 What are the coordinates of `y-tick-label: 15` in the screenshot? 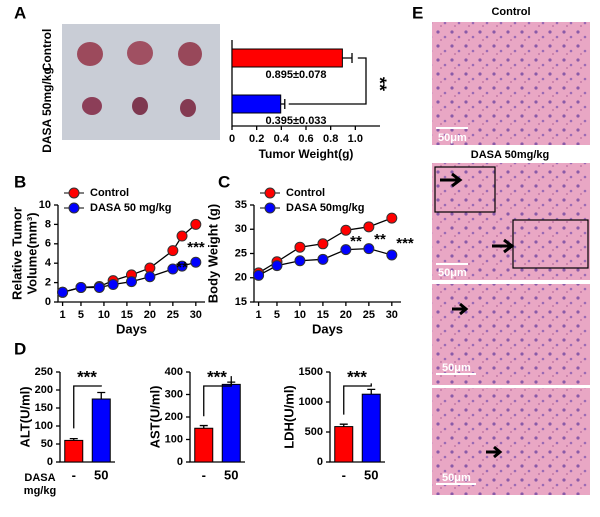 It's located at (241, 302).